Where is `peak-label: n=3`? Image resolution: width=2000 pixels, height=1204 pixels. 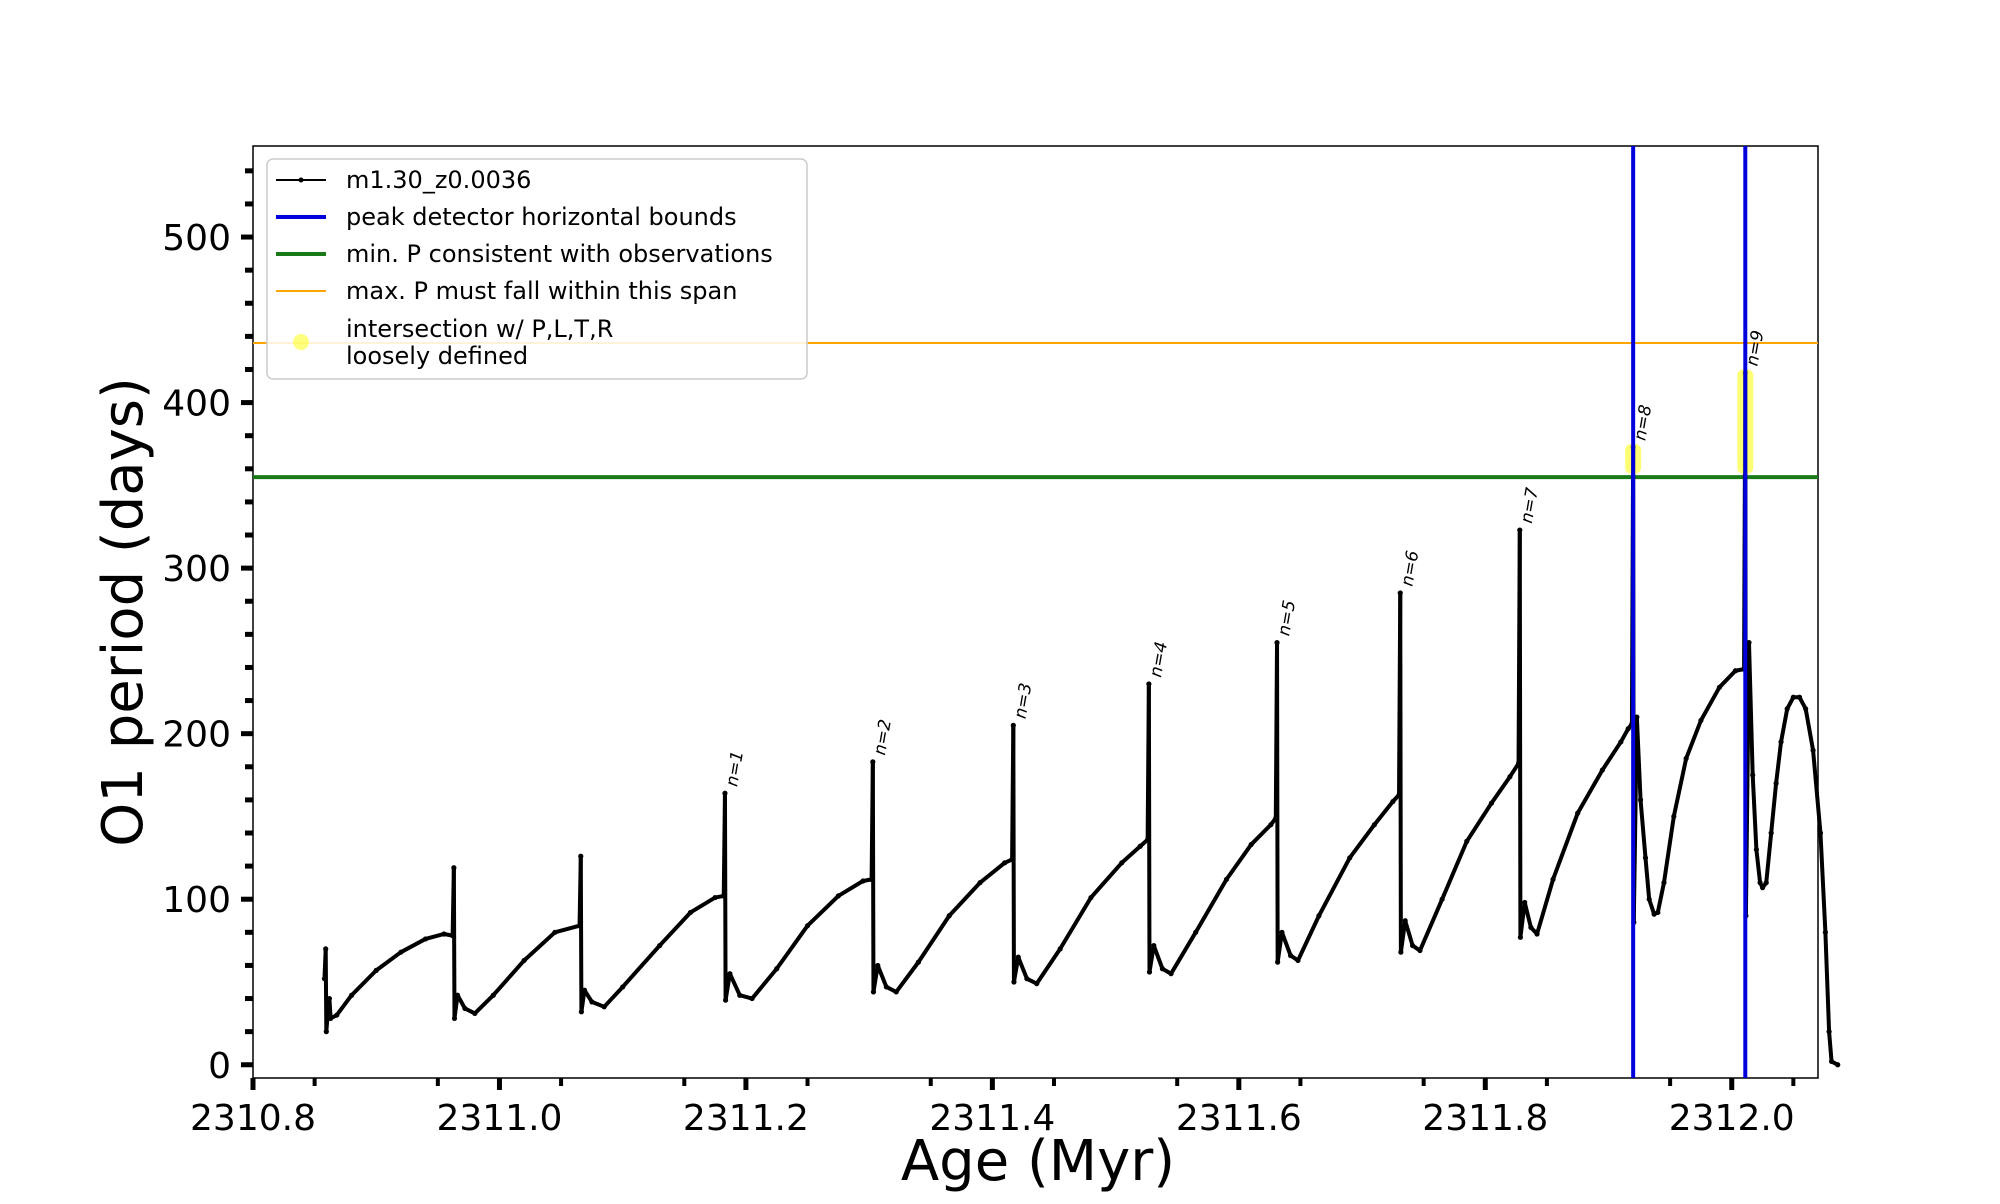 peak-label: n=3 is located at coordinates (1024, 700).